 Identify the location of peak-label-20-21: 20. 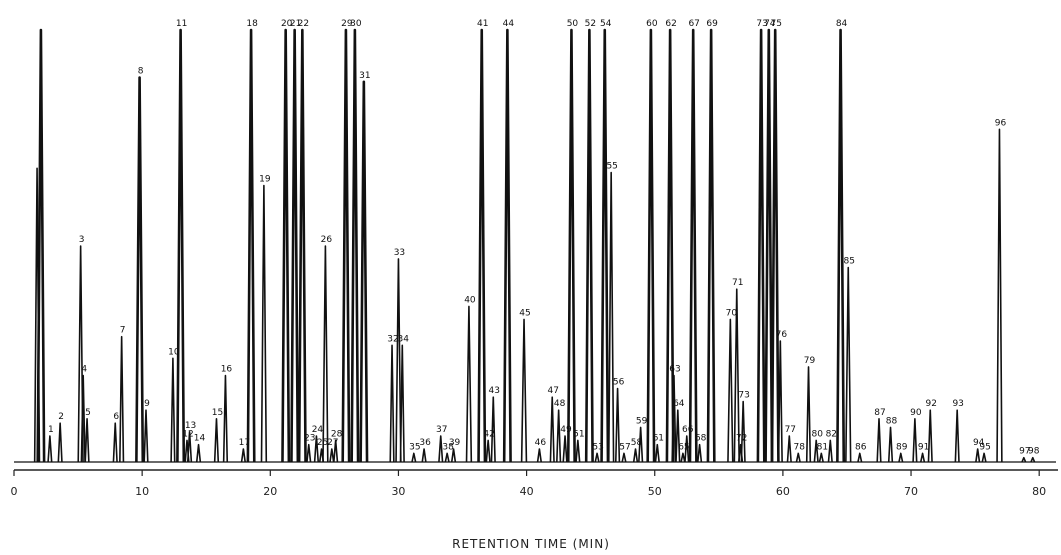
(287, 24).